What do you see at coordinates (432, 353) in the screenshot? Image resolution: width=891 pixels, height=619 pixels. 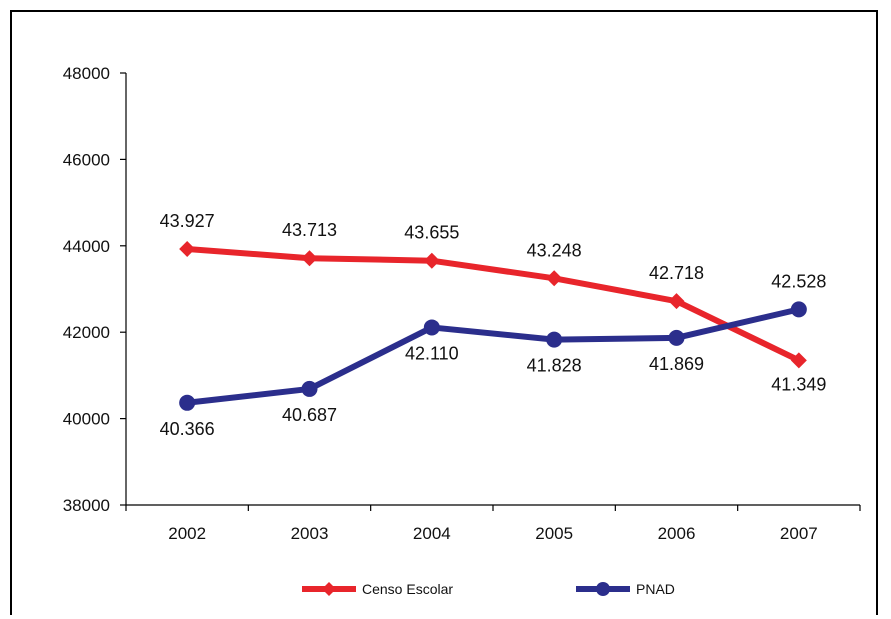 I see `data-label: 42.110` at bounding box center [432, 353].